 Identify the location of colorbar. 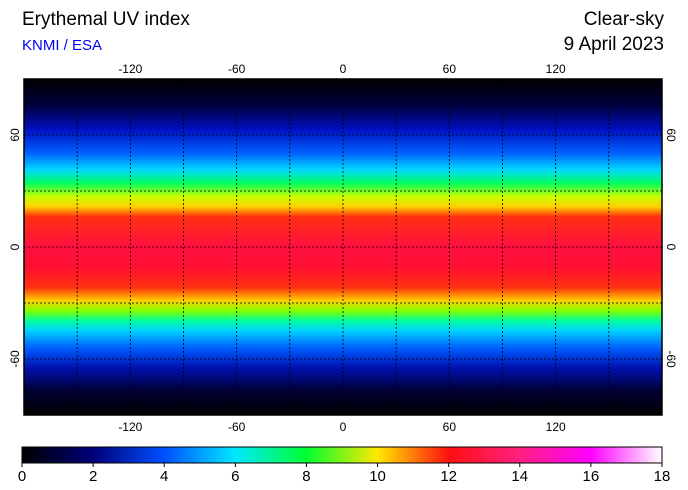
(342, 455).